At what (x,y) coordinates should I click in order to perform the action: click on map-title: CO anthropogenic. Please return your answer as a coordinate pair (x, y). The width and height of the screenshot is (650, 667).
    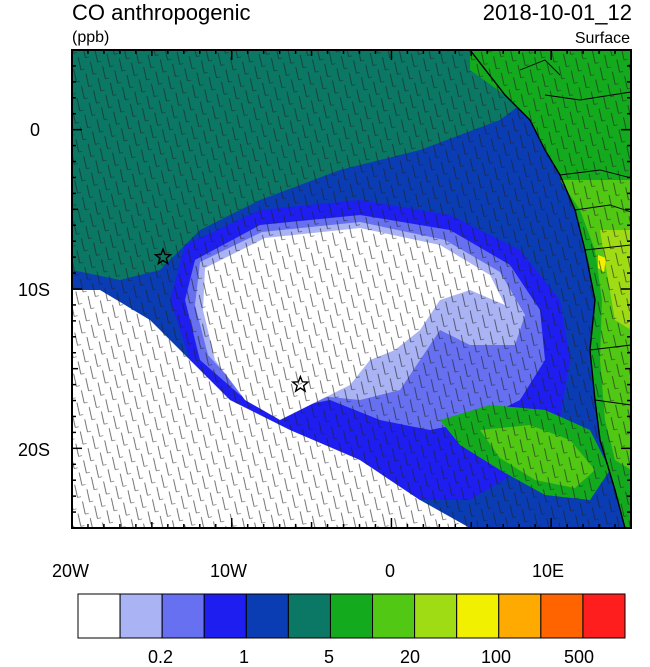
    Looking at the image, I should click on (161, 12).